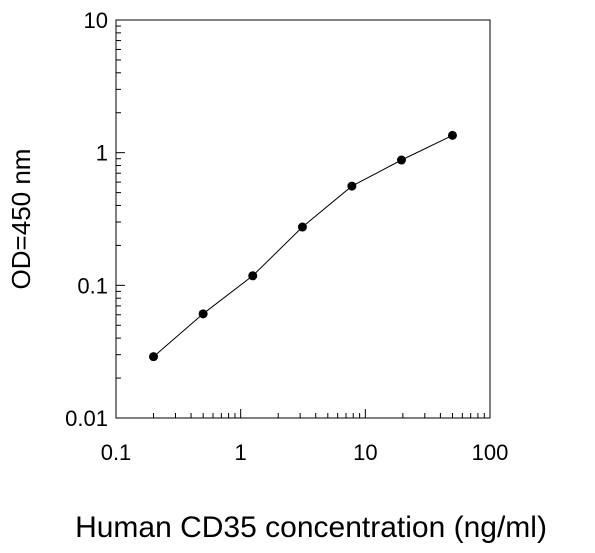 This screenshot has width=595, height=553. Describe the element at coordinates (21, 219) in the screenshot. I see `y-axis-title: OD=450 nm` at that location.